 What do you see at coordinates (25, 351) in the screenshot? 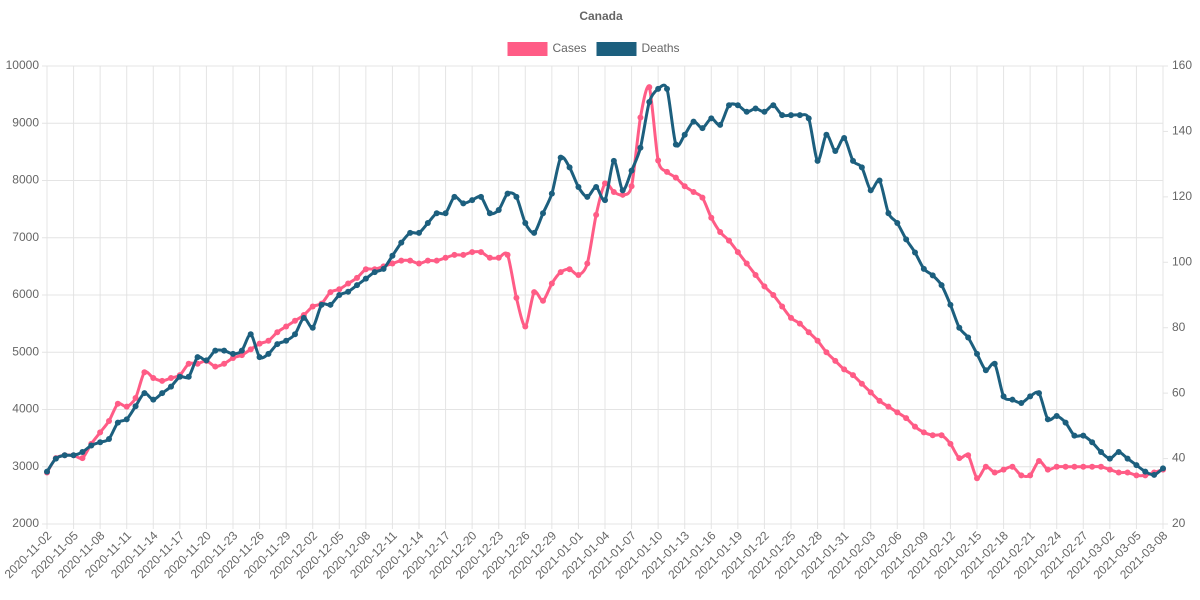
I see `y-tick-label: 5000` at bounding box center [25, 351].